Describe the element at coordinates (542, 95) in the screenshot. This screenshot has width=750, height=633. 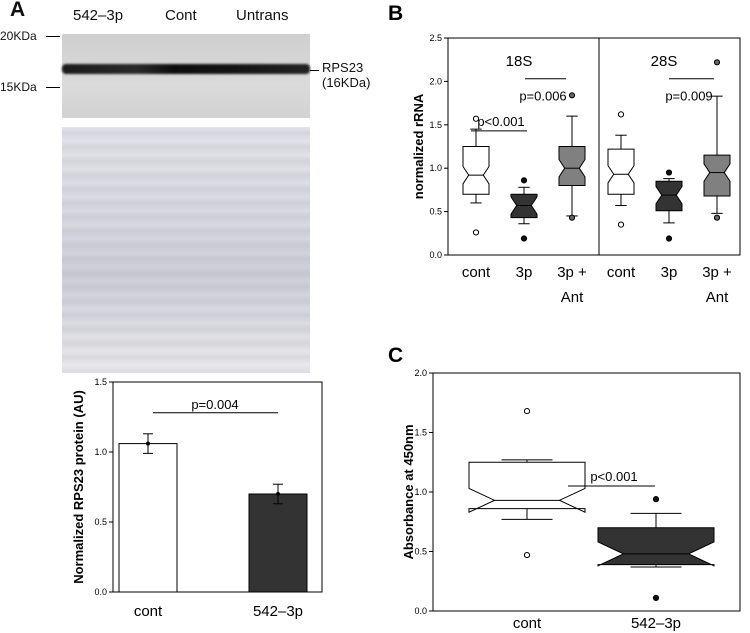
I see `p-value-label: p=0.006` at that location.